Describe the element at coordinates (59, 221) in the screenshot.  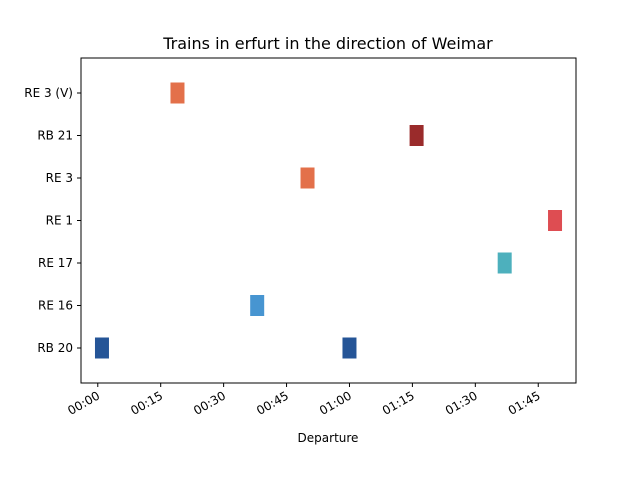
I see `y-tick-label: RE 1` at that location.